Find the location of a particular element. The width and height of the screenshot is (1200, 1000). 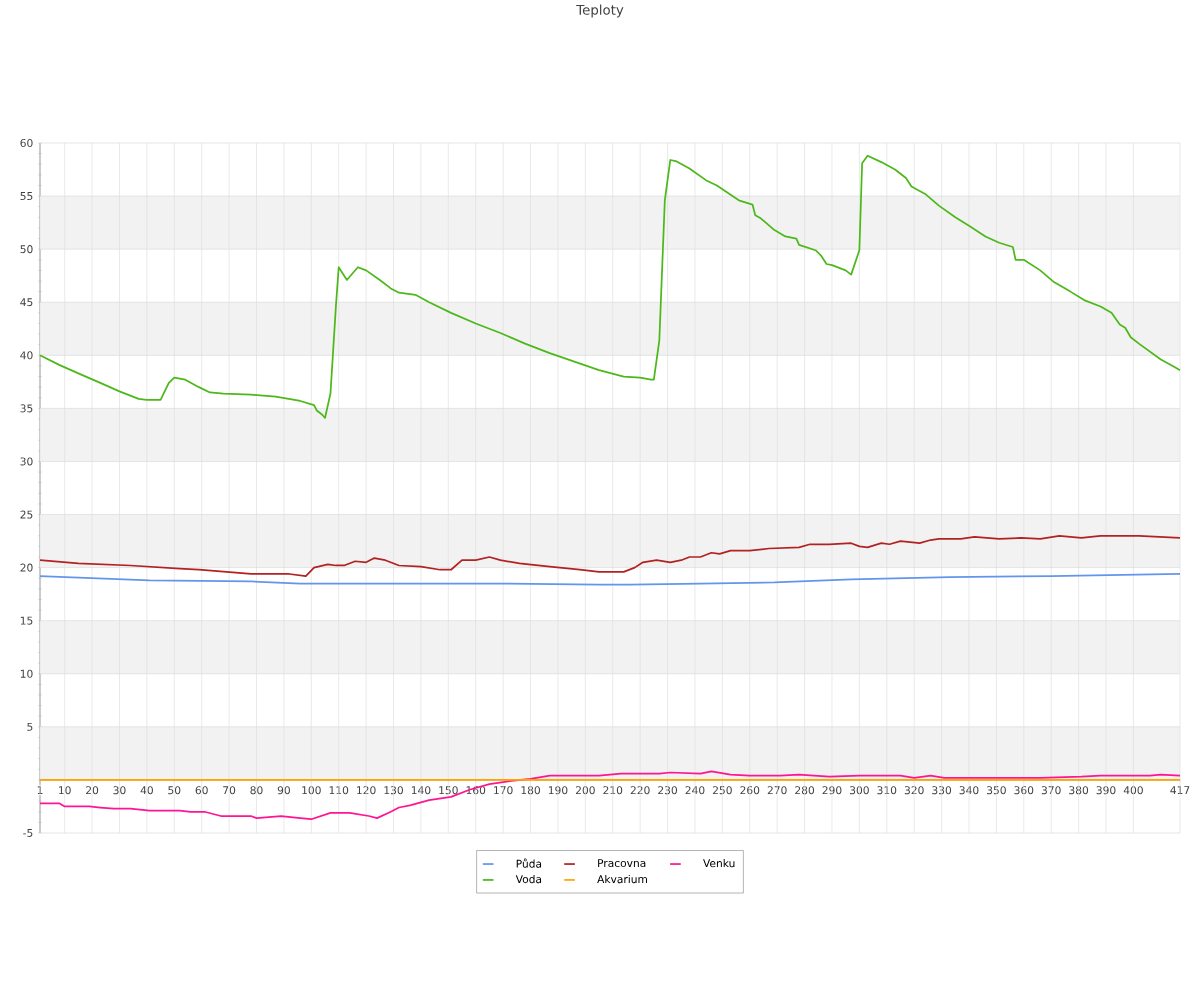

x-tick-label: 280 is located at coordinates (805, 790).